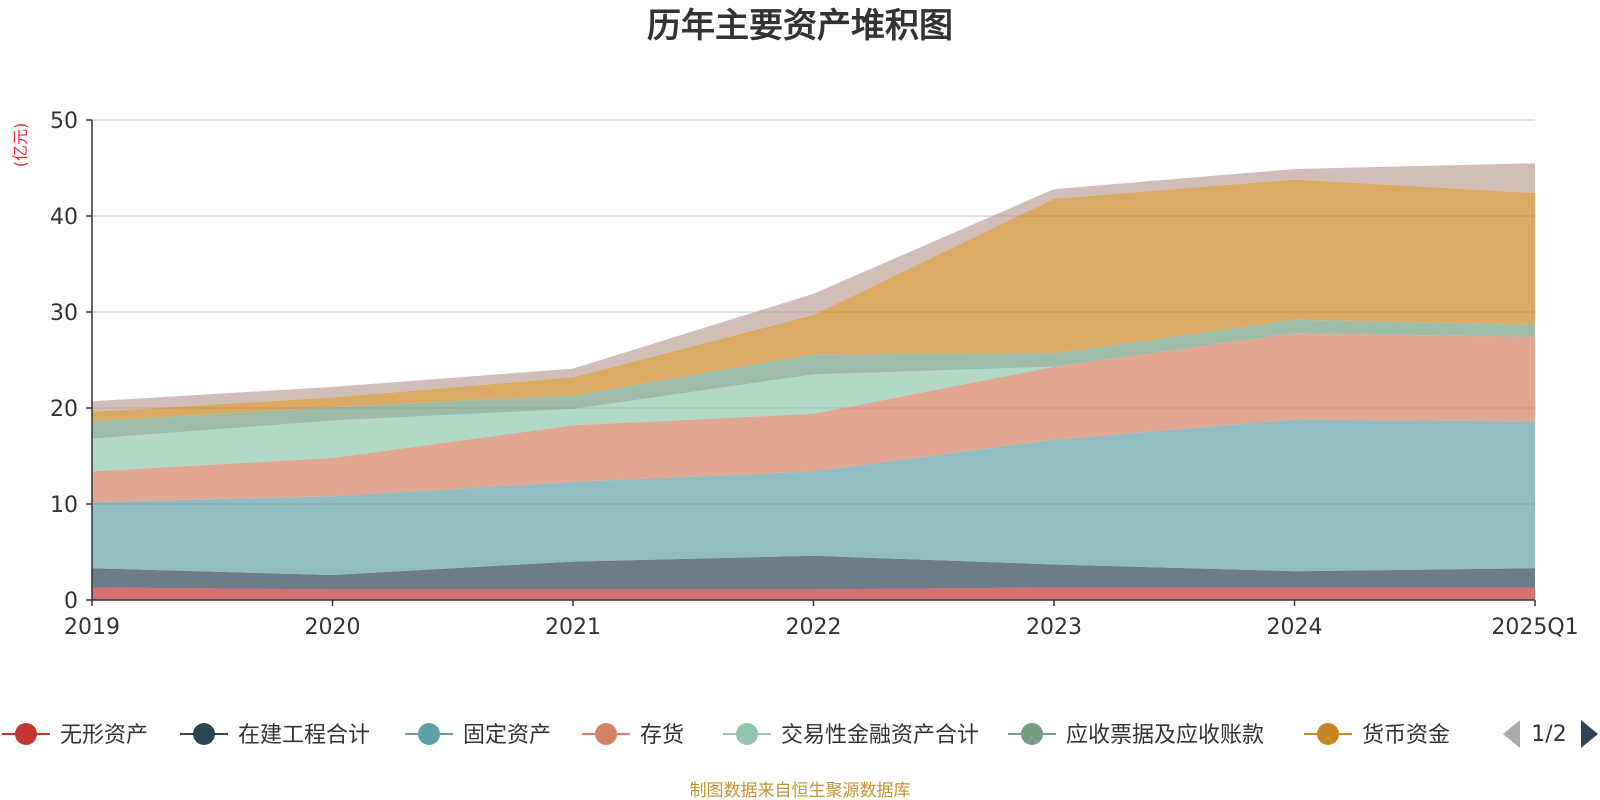  What do you see at coordinates (573, 627) in the screenshot?
I see `x-tick-label-2: 2021` at bounding box center [573, 627].